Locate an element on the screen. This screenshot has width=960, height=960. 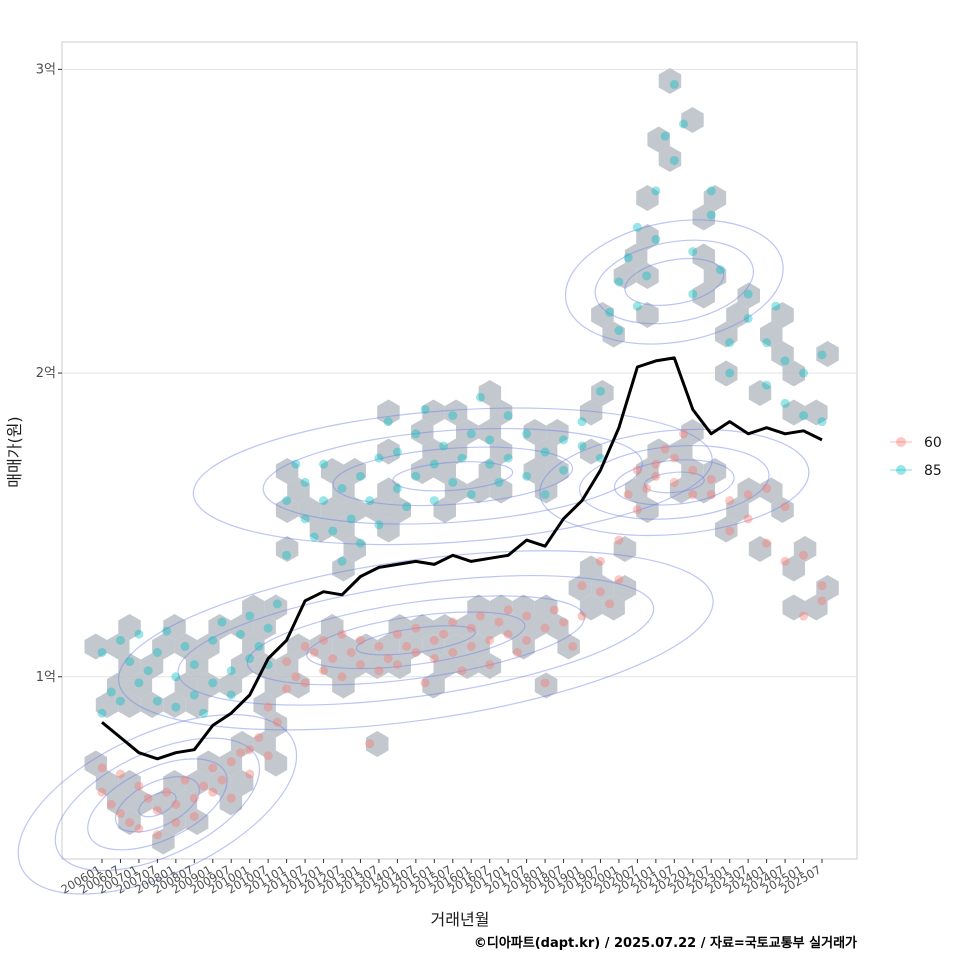
y-tick-label: 1억 is located at coordinates (46, 677).